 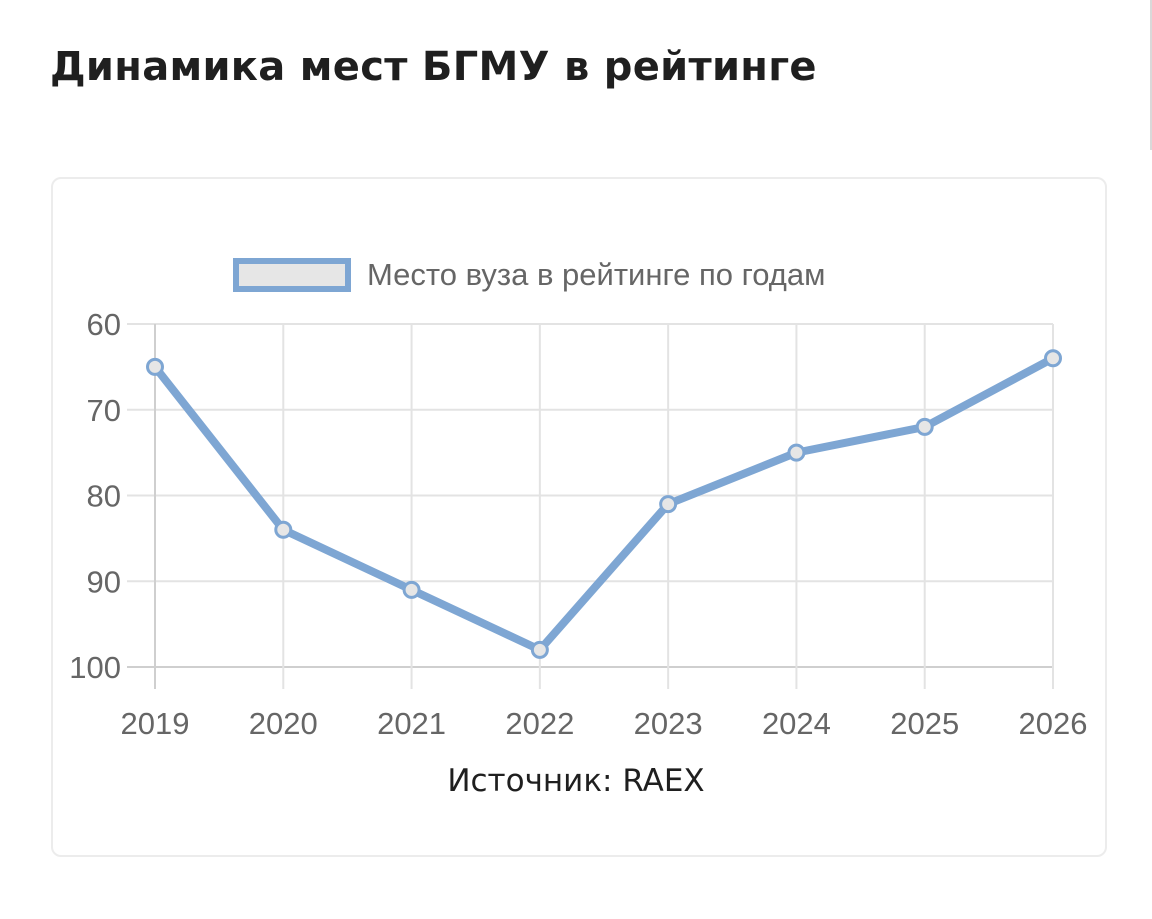 What do you see at coordinates (104, 324) in the screenshot?
I see `y-tick-label: 60` at bounding box center [104, 324].